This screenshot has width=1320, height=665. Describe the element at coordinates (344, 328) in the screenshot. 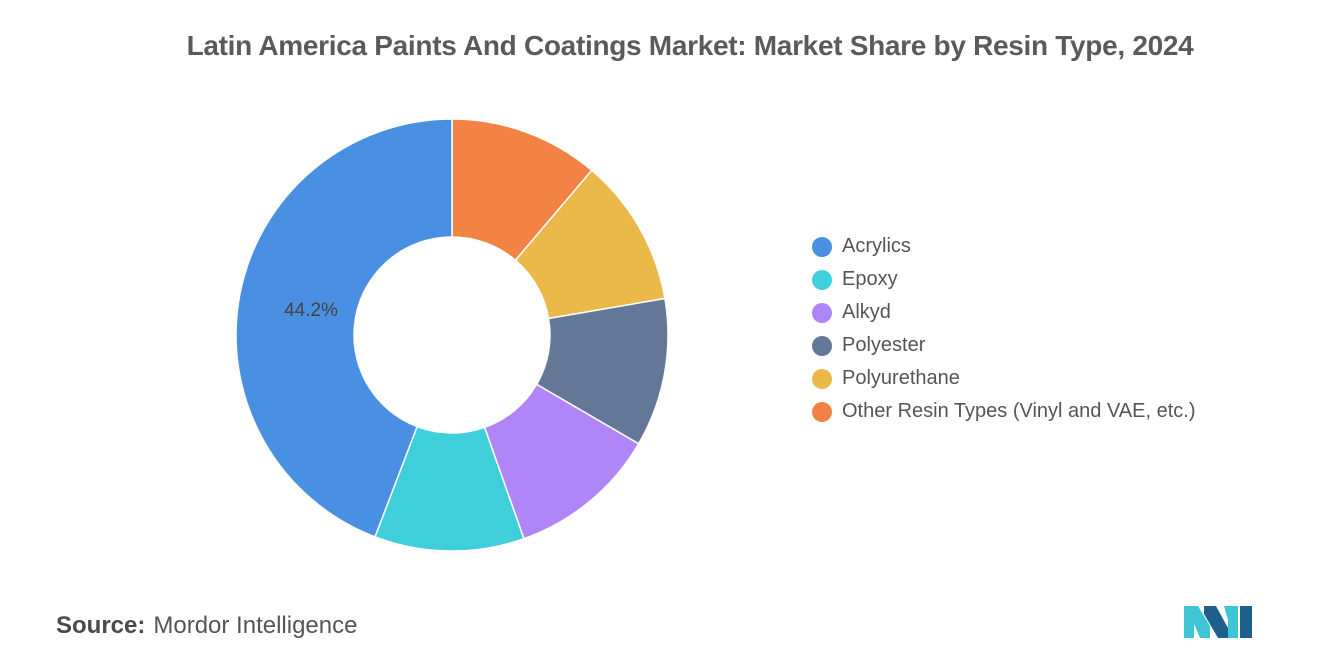

I see `slice-acrylics` at that location.